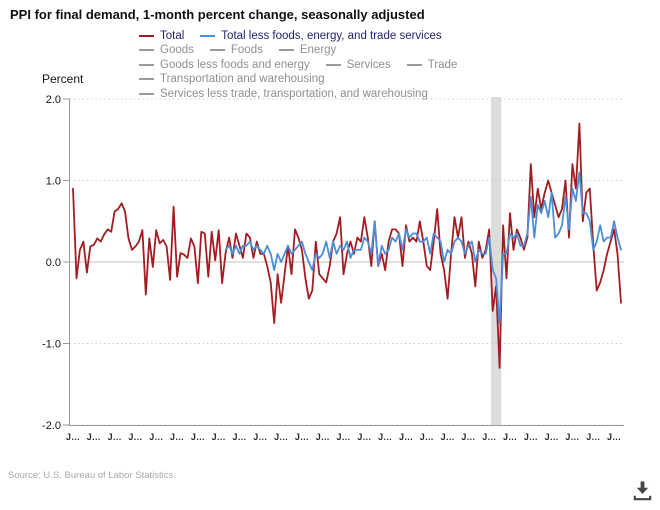 Image resolution: width=660 pixels, height=510 pixels. What do you see at coordinates (63, 79) in the screenshot?
I see `y-axis-unit-label: Percent` at bounding box center [63, 79].